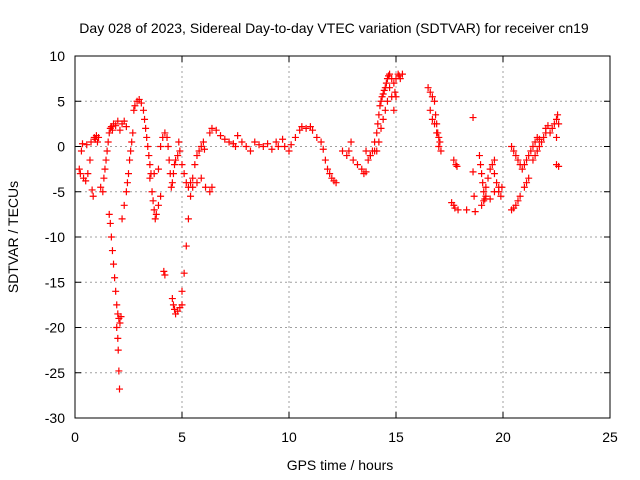  Describe the element at coordinates (340, 465) in the screenshot. I see `x-axis-label: GPS time / hours` at that location.